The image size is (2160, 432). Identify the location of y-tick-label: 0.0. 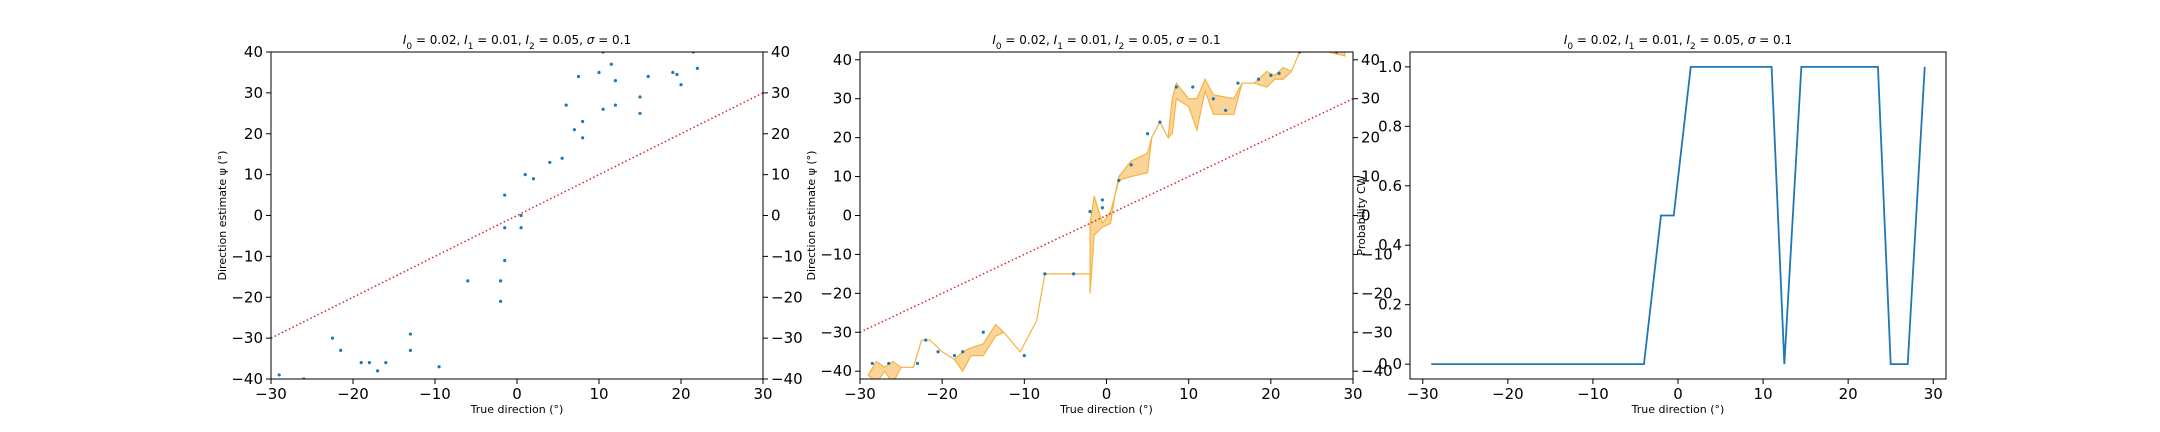
(1390, 364).